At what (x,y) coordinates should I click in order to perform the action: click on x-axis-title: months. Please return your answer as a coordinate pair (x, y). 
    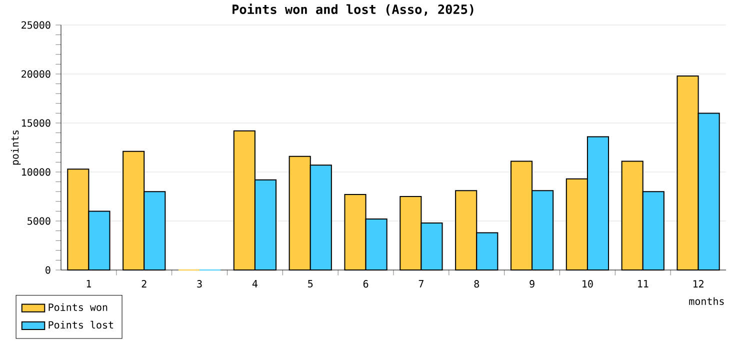
    Looking at the image, I should click on (706, 301).